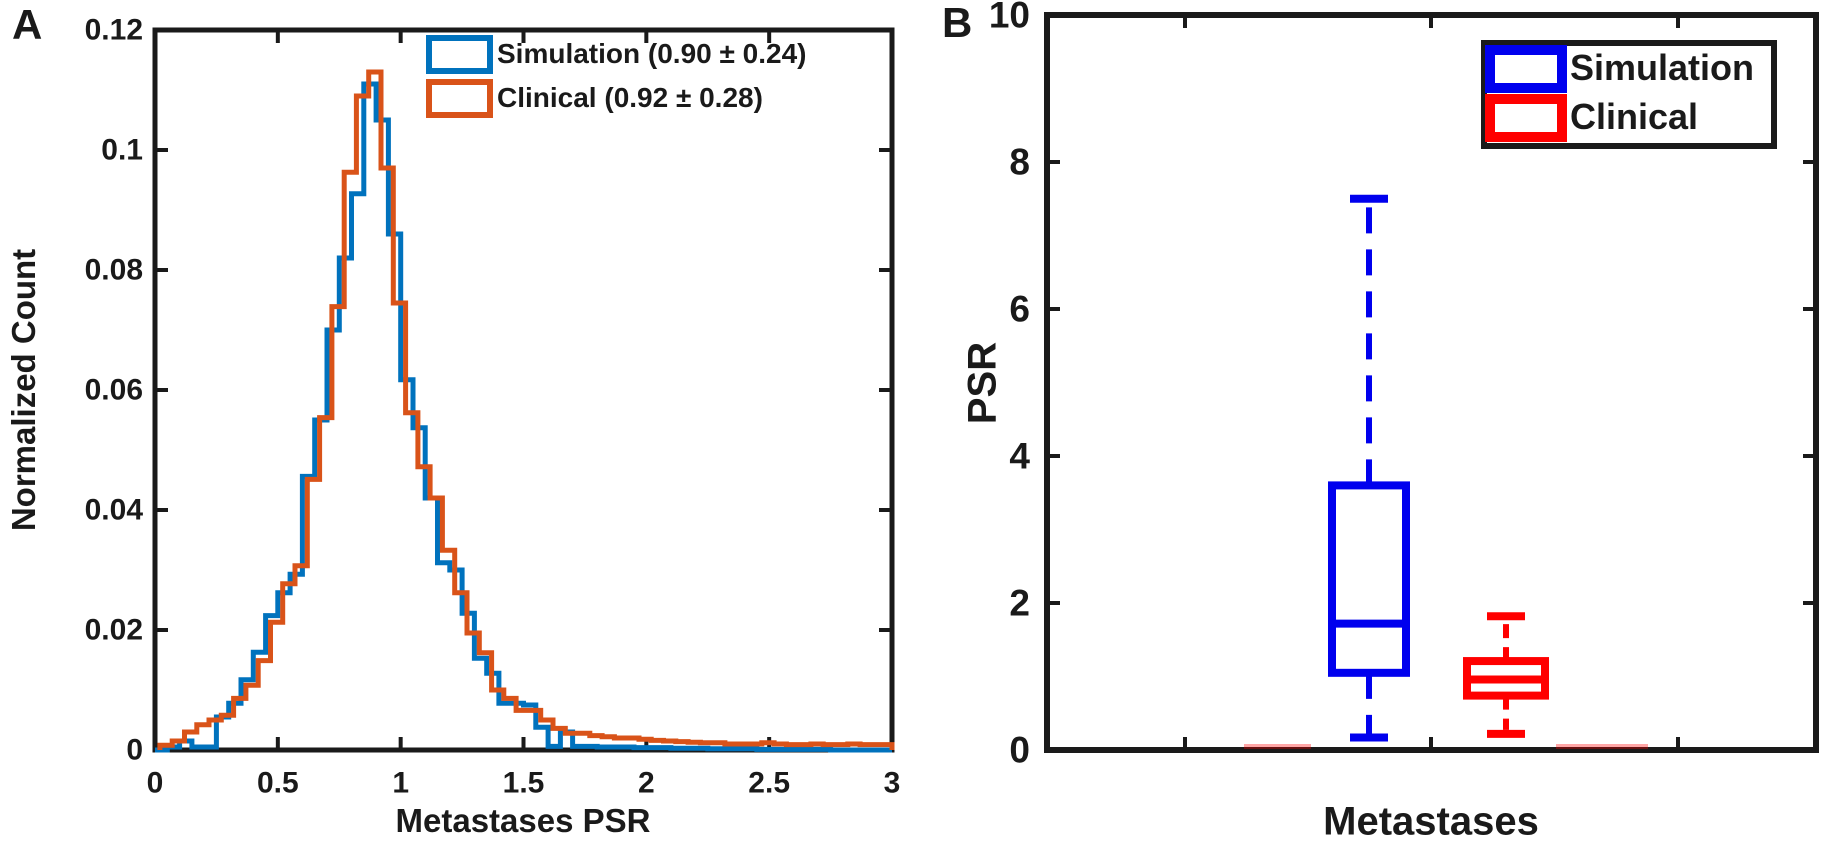 This screenshot has height=854, width=1830. What do you see at coordinates (459, 54) in the screenshot?
I see `panel-a-legend-swatch-simulation` at bounding box center [459, 54].